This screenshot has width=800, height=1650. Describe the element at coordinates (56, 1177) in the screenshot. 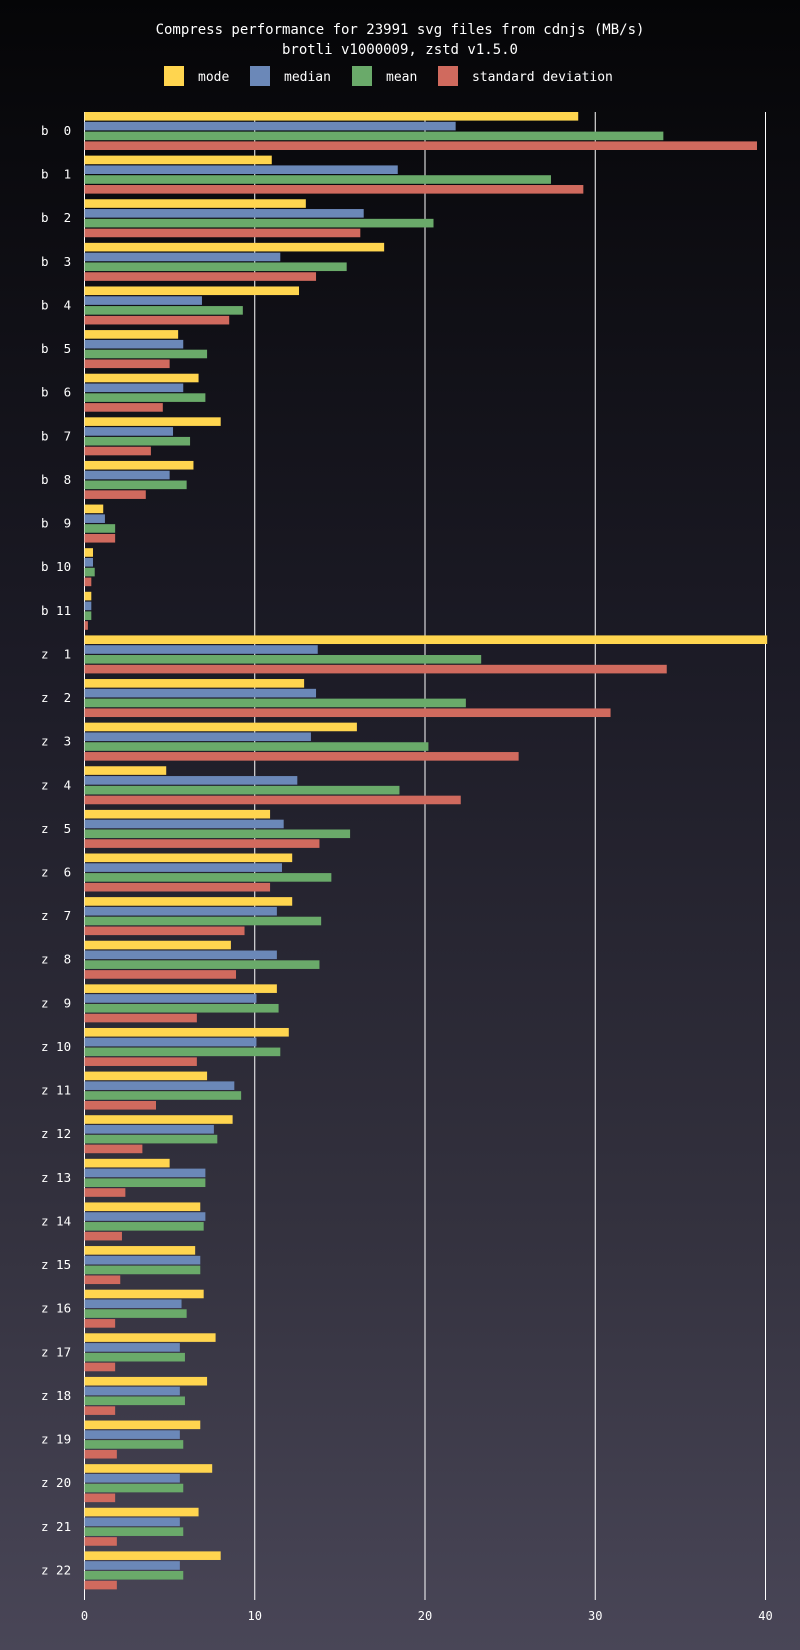

I see `category-label: z 13` at that location.